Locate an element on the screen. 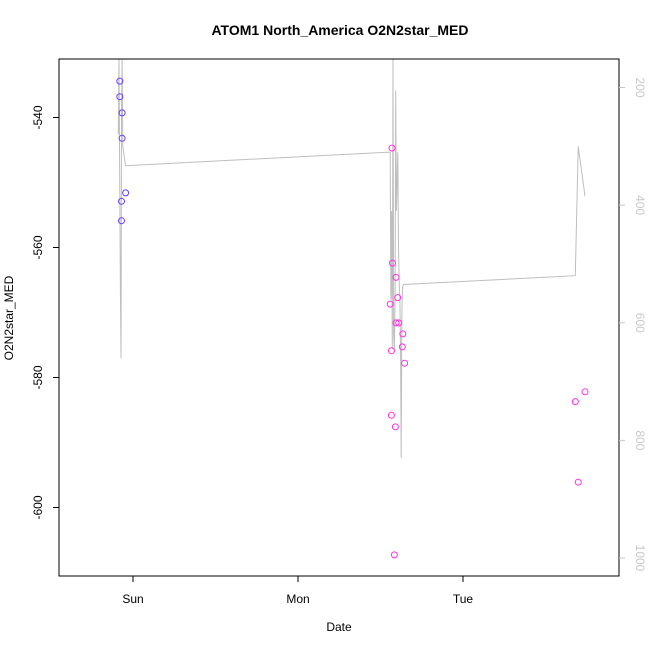 The image size is (650, 650). y-right-tick-label: 200 is located at coordinates (640, 87).